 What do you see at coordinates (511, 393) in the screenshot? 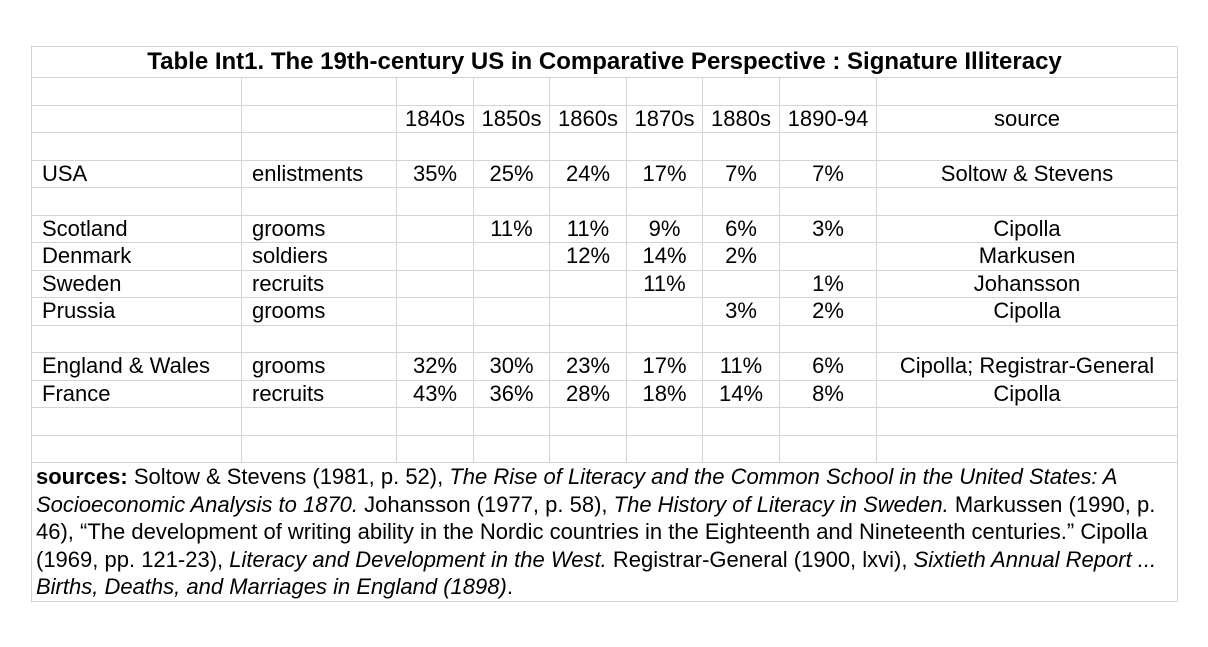
I see `value-cell: 36%` at bounding box center [511, 393].